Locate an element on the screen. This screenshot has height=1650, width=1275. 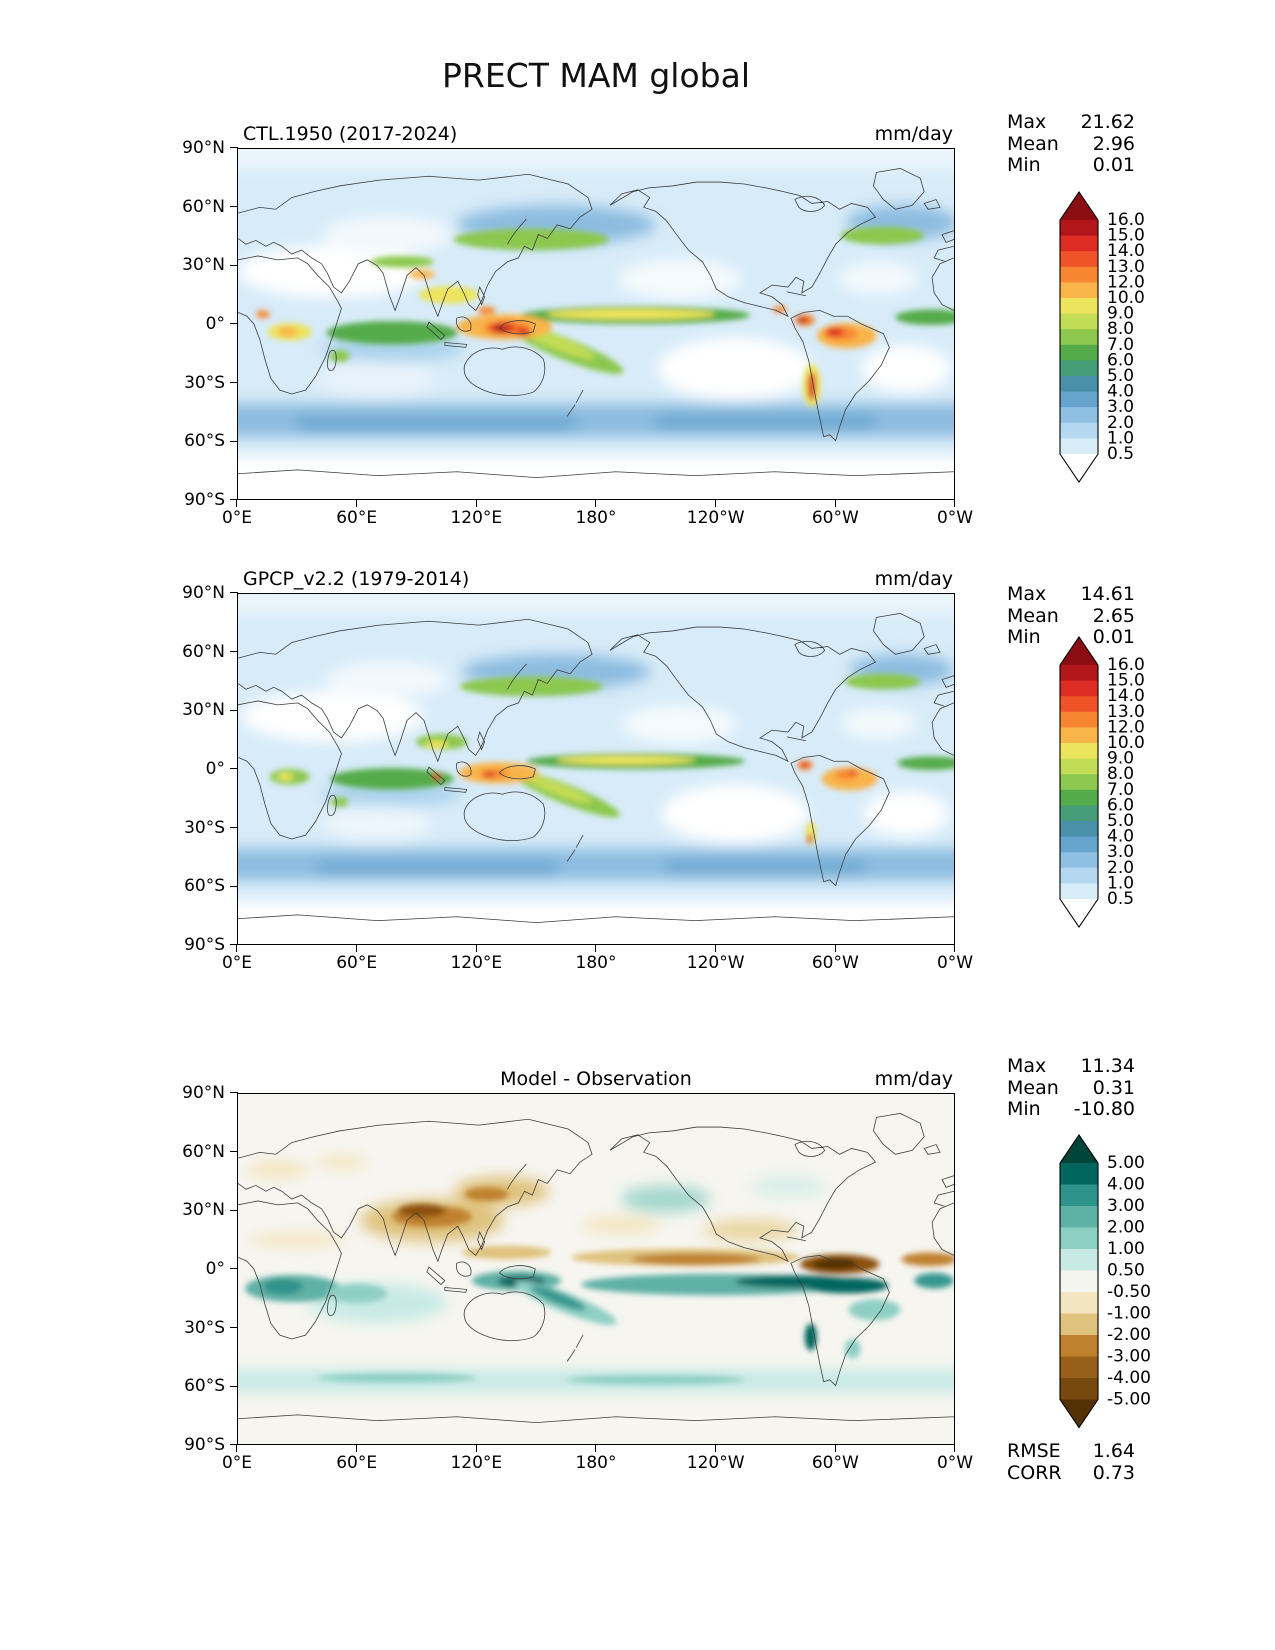
colorbar-tick-label: 10.0 is located at coordinates (1126, 298).